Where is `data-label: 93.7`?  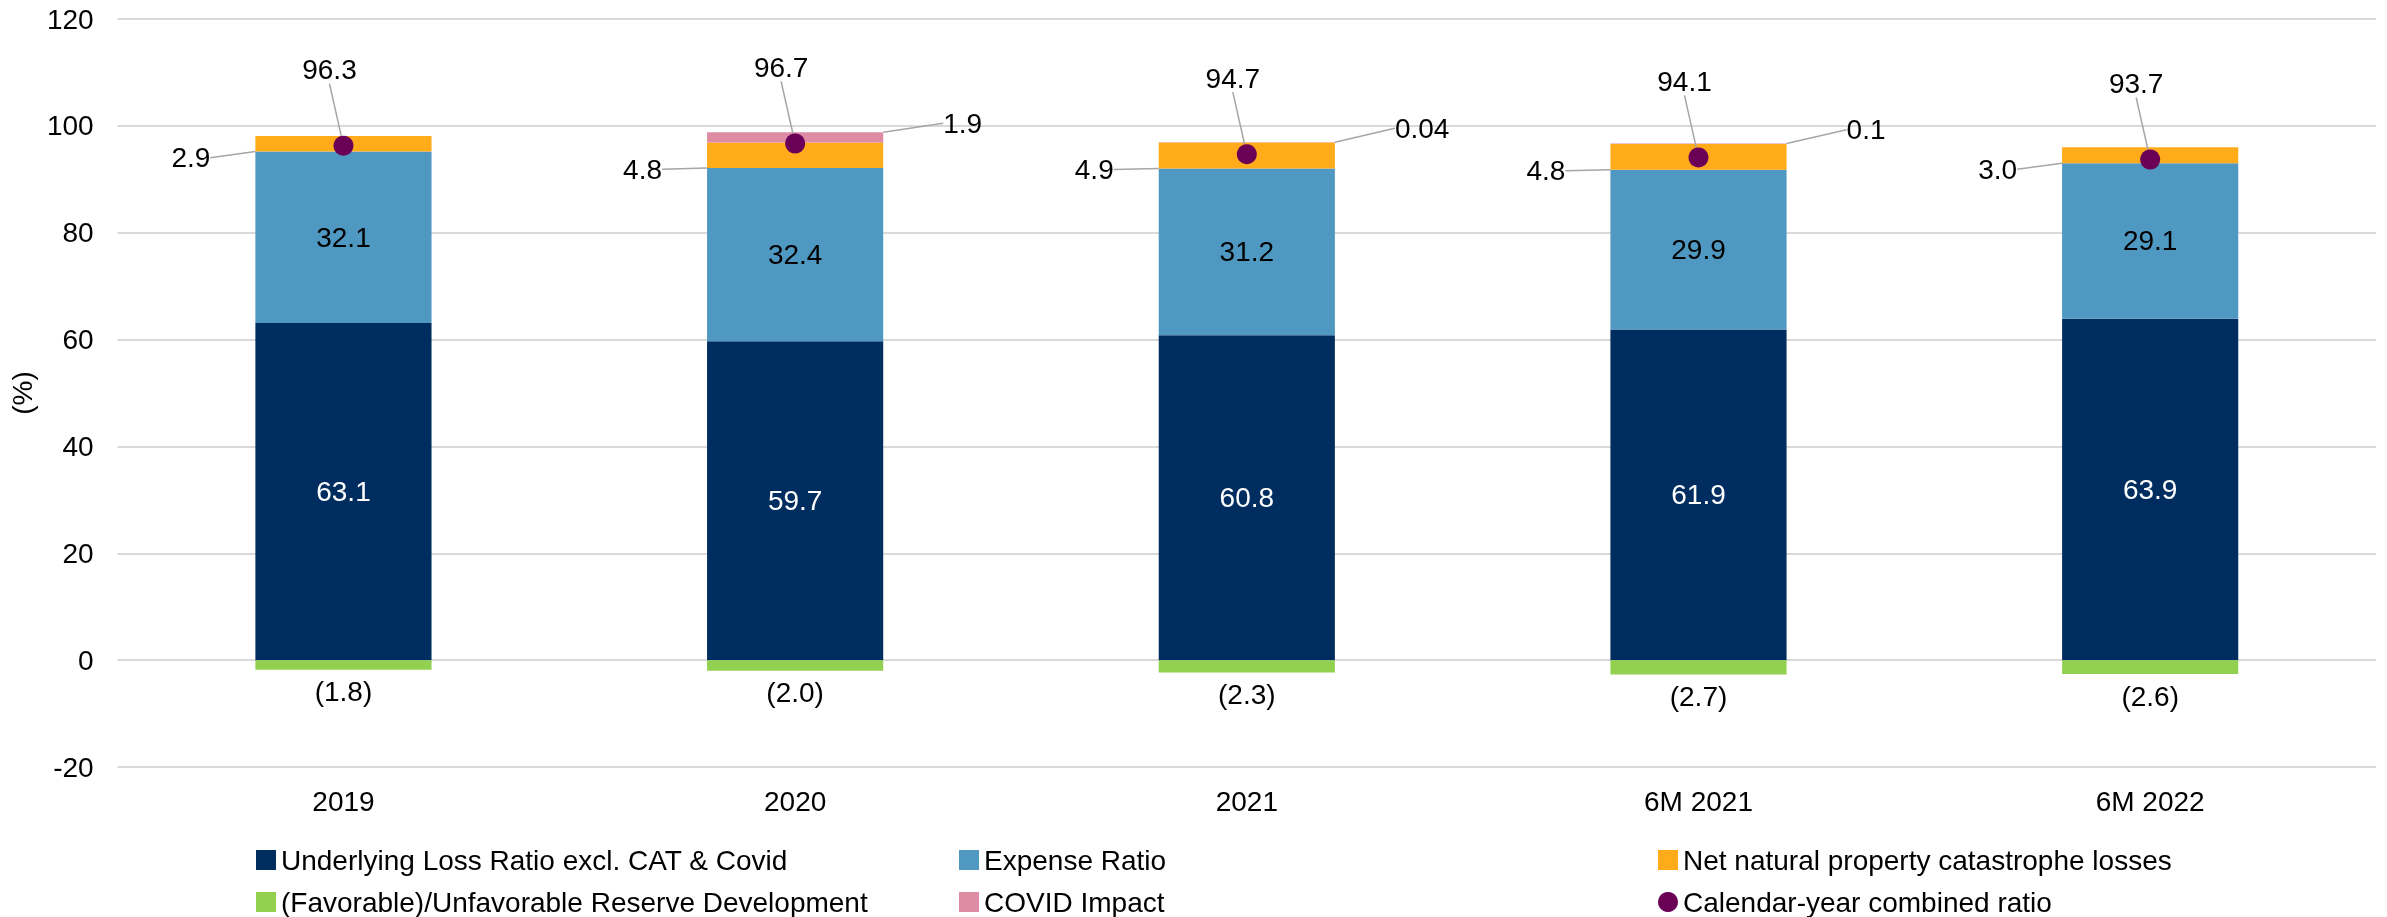 data-label: 93.7 is located at coordinates (2136, 84).